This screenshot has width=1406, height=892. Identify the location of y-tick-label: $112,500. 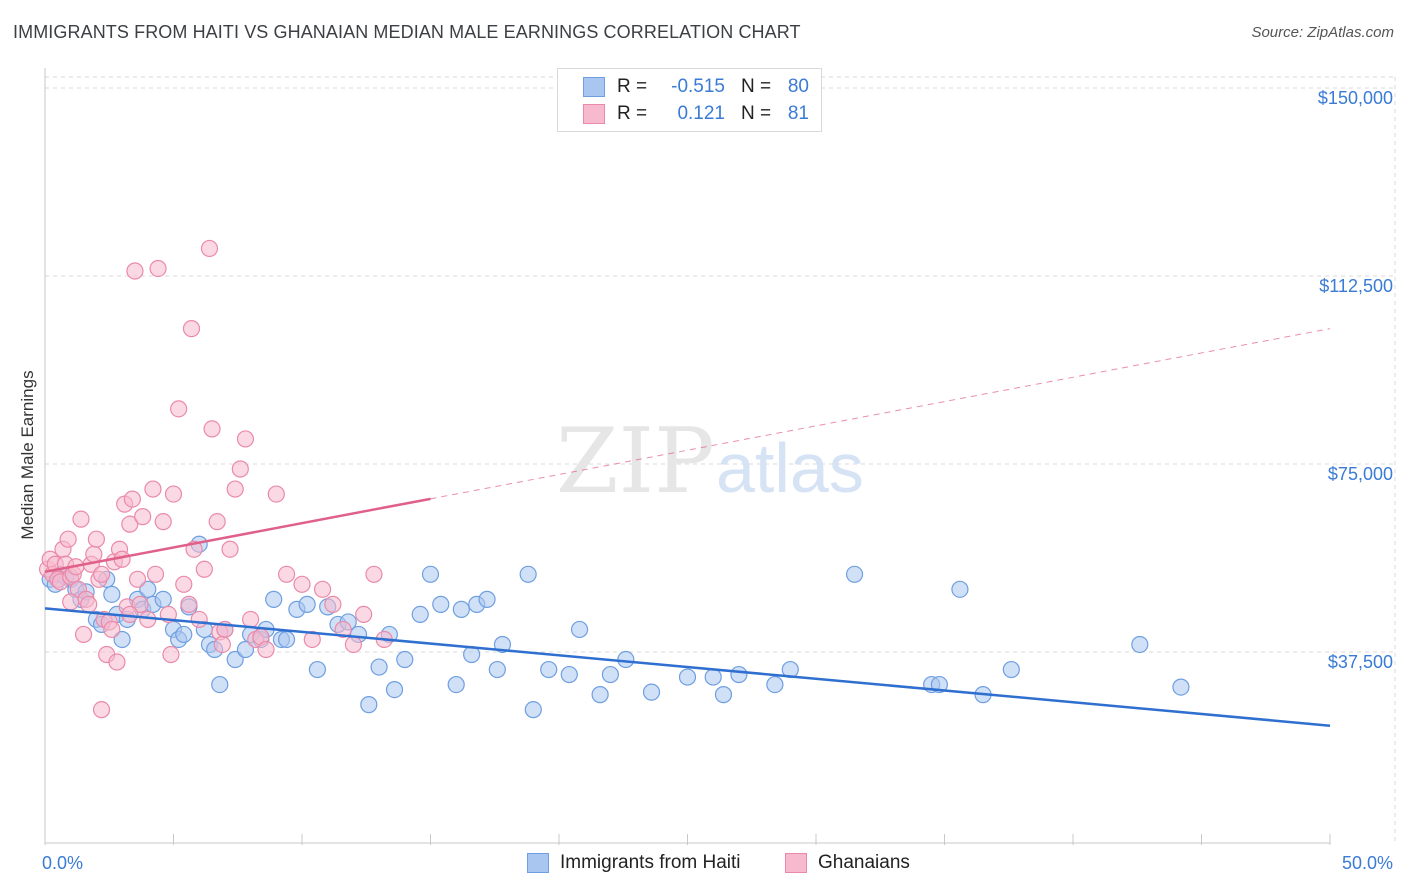
(1356, 286).